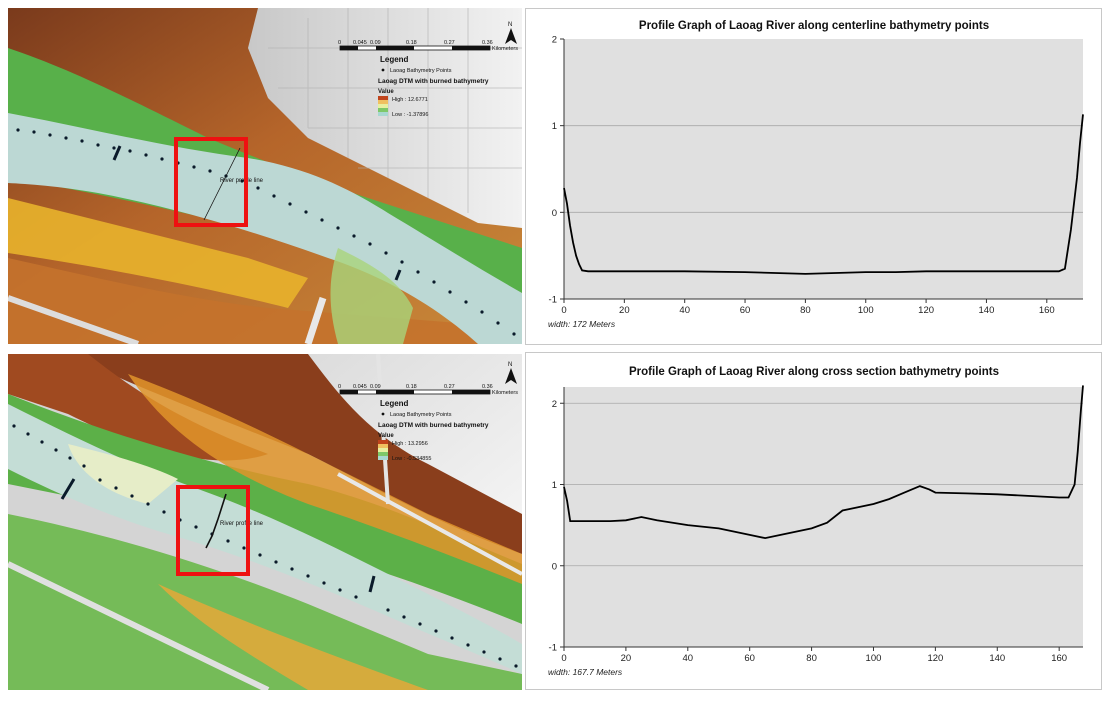 This screenshot has width=1109, height=702. I want to click on width-label: width: 172 Meters, so click(582, 324).